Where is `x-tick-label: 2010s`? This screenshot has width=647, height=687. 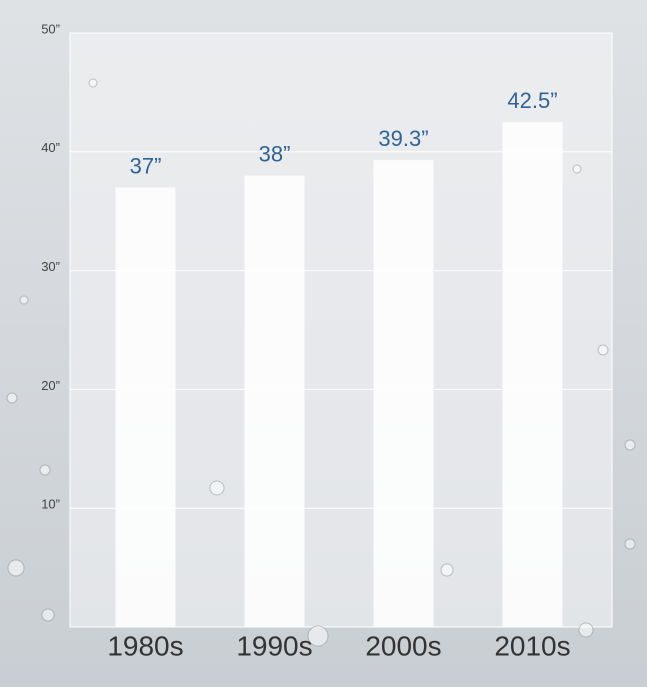 x-tick-label: 2010s is located at coordinates (532, 645).